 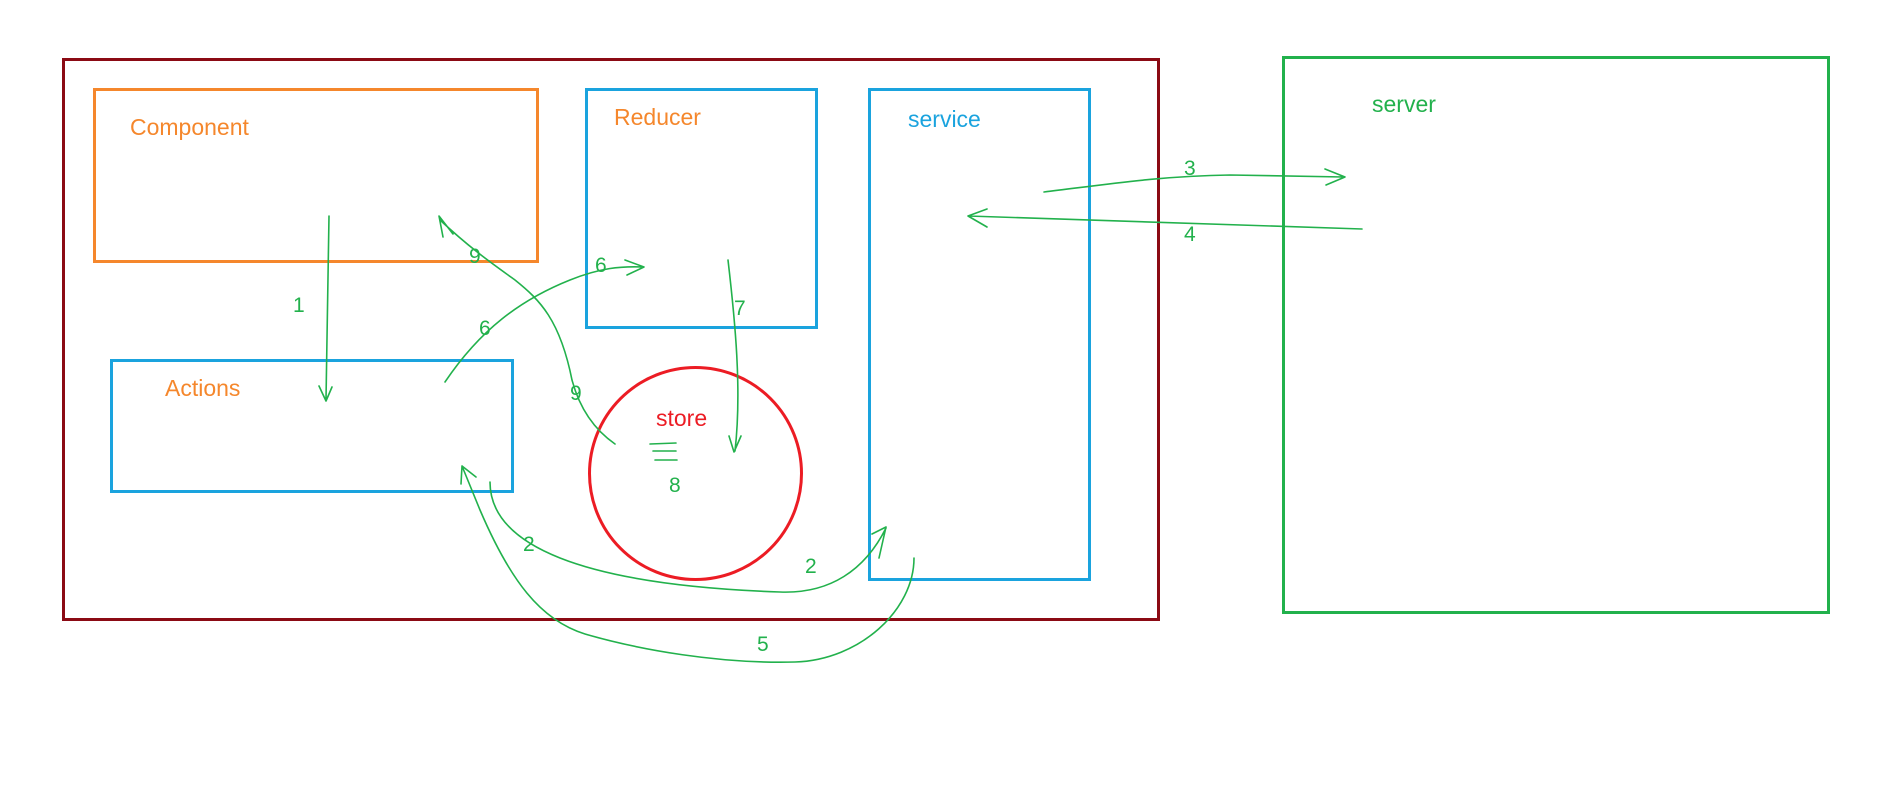 What do you see at coordinates (1404, 104) in the screenshot?
I see `server-label: server` at bounding box center [1404, 104].